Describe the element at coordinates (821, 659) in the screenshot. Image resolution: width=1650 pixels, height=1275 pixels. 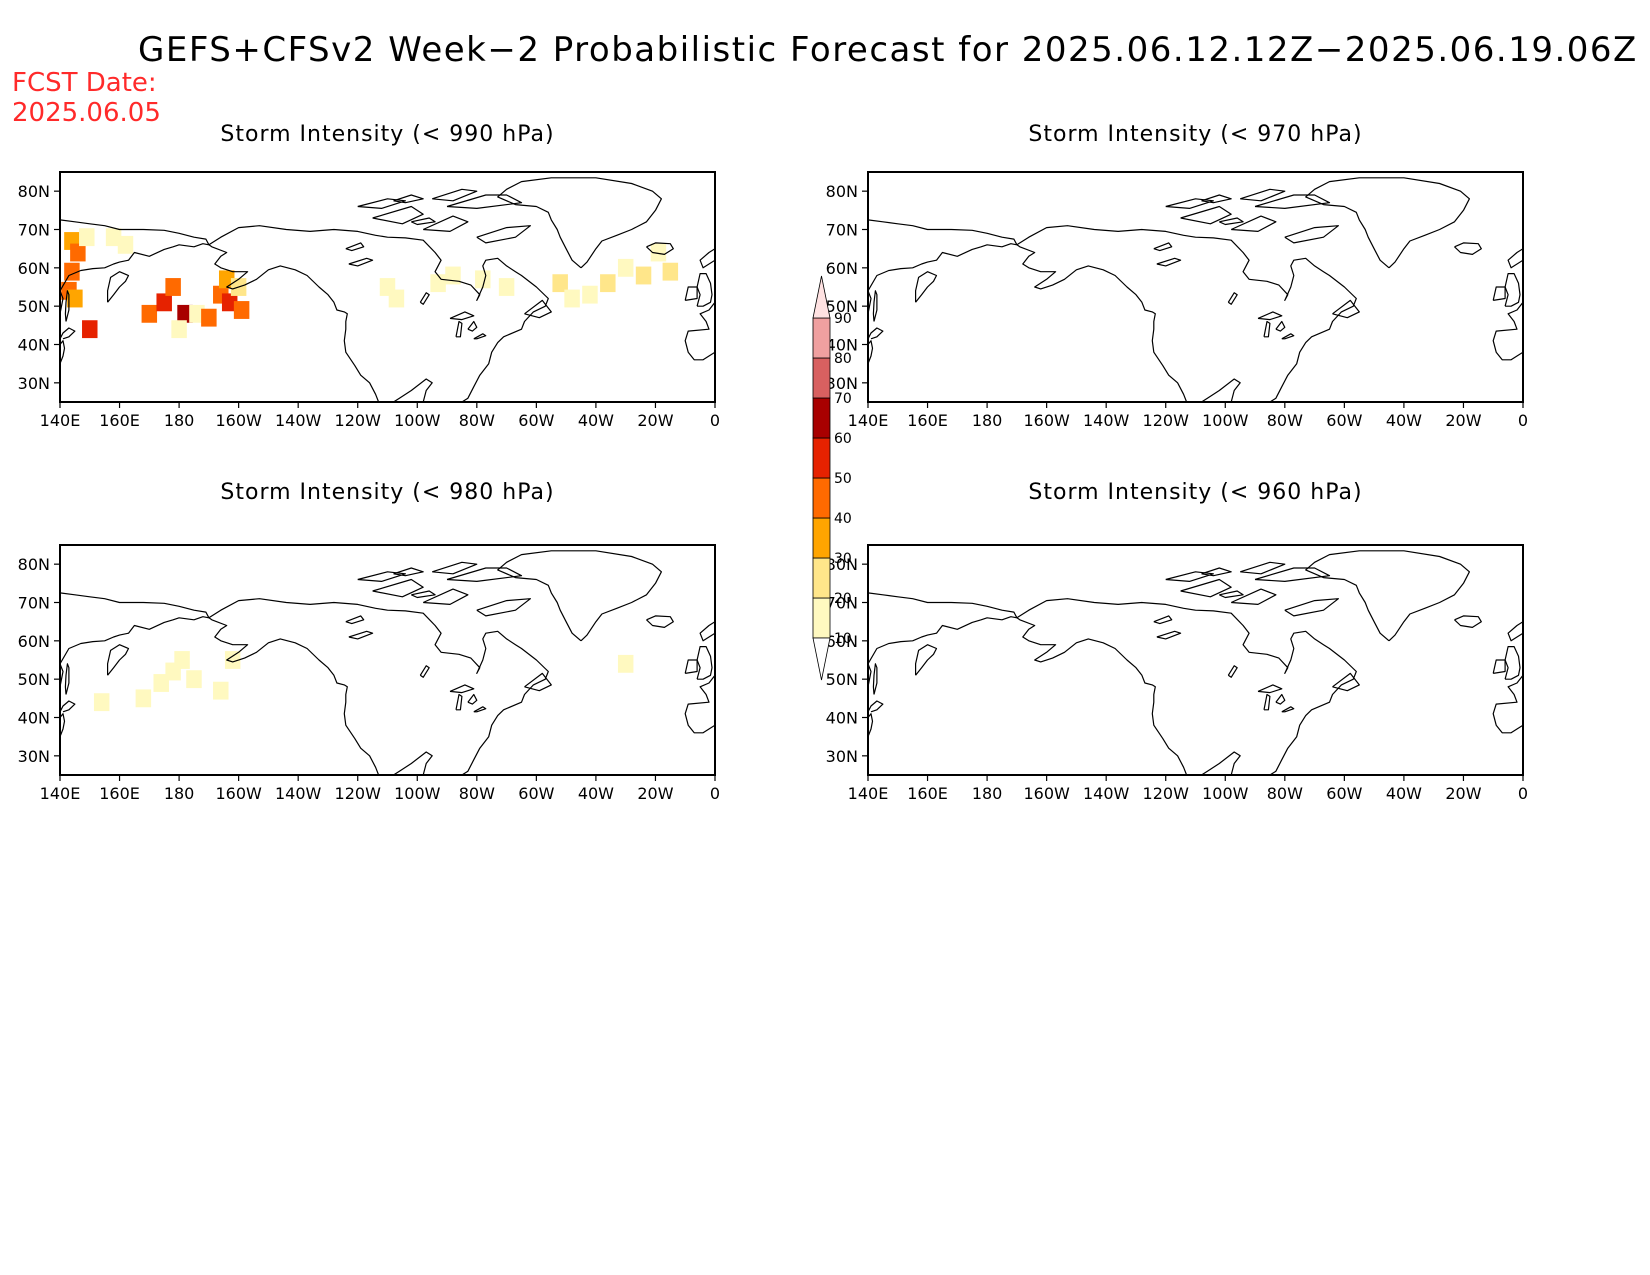
I see `colorbar-min-triangle` at that location.